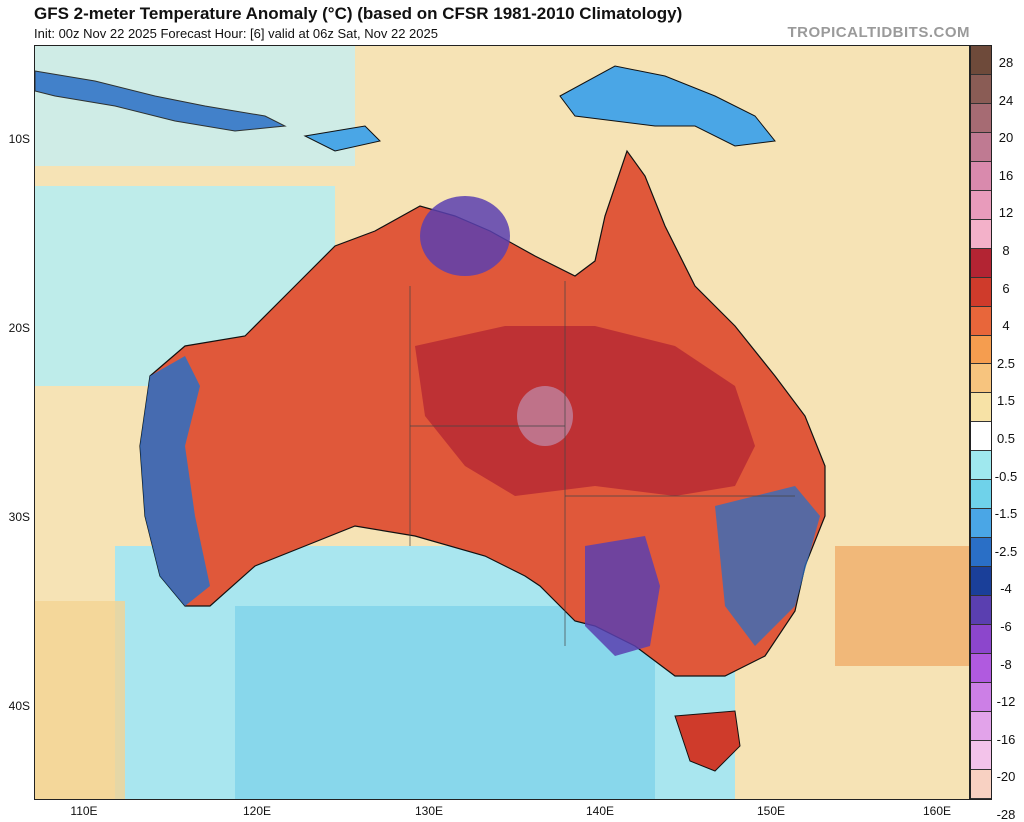 This screenshot has height=822, width=1024. I want to click on lon-label: 140E, so click(600, 811).